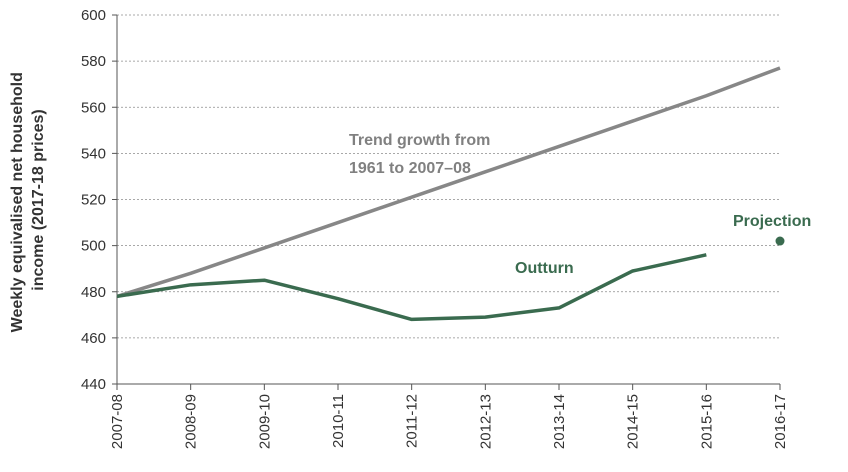  Describe the element at coordinates (780, 241) in the screenshot. I see `projection-point` at that location.